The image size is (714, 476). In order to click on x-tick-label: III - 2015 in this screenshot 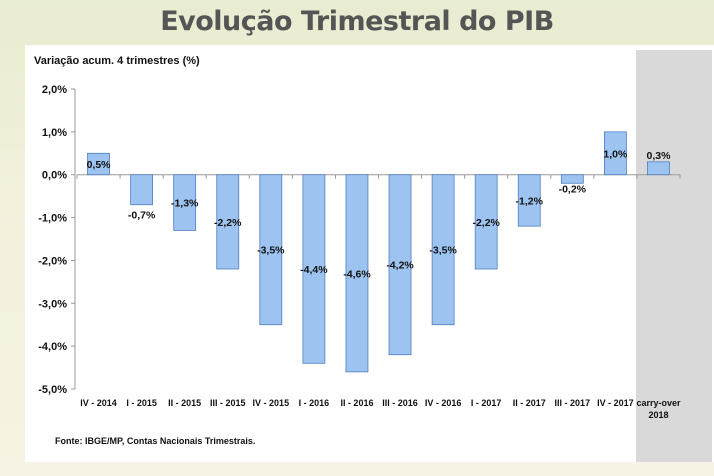, I will do `click(228, 403)`.